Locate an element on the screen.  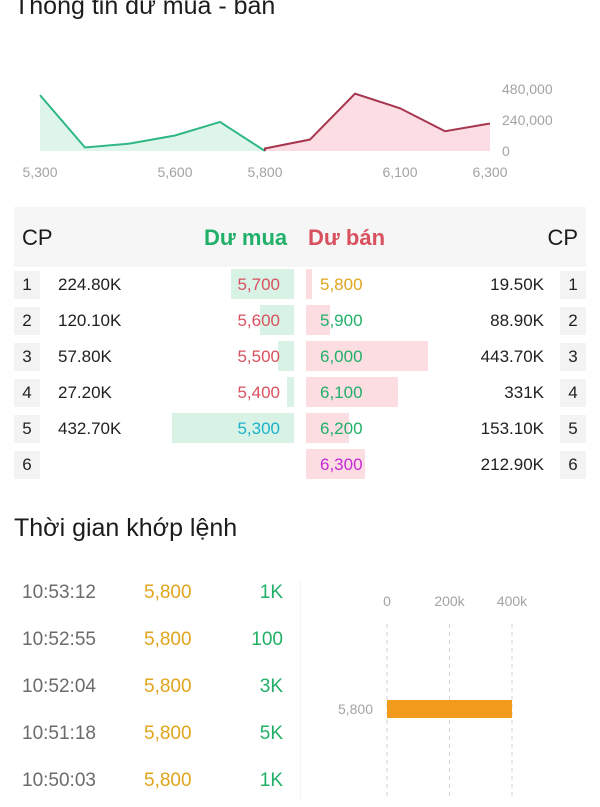
rank-left: 4 is located at coordinates (27, 393).